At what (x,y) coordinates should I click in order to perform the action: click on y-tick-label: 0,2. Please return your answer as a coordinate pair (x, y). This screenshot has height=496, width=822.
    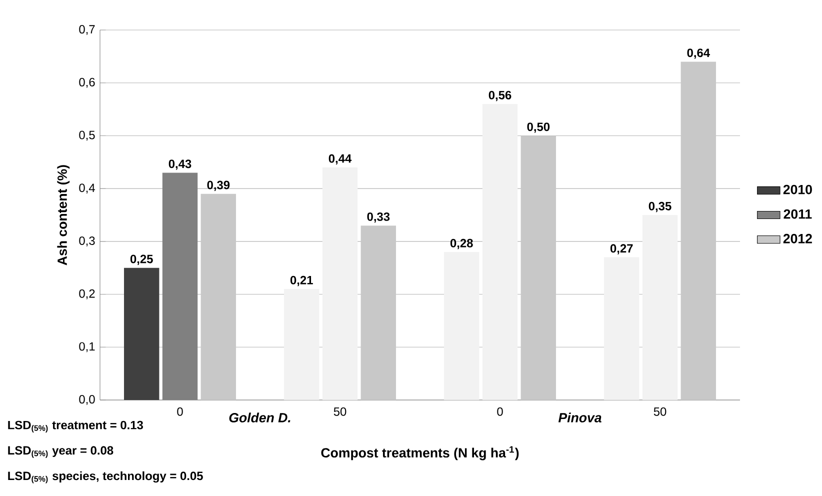
    Looking at the image, I should click on (87, 294).